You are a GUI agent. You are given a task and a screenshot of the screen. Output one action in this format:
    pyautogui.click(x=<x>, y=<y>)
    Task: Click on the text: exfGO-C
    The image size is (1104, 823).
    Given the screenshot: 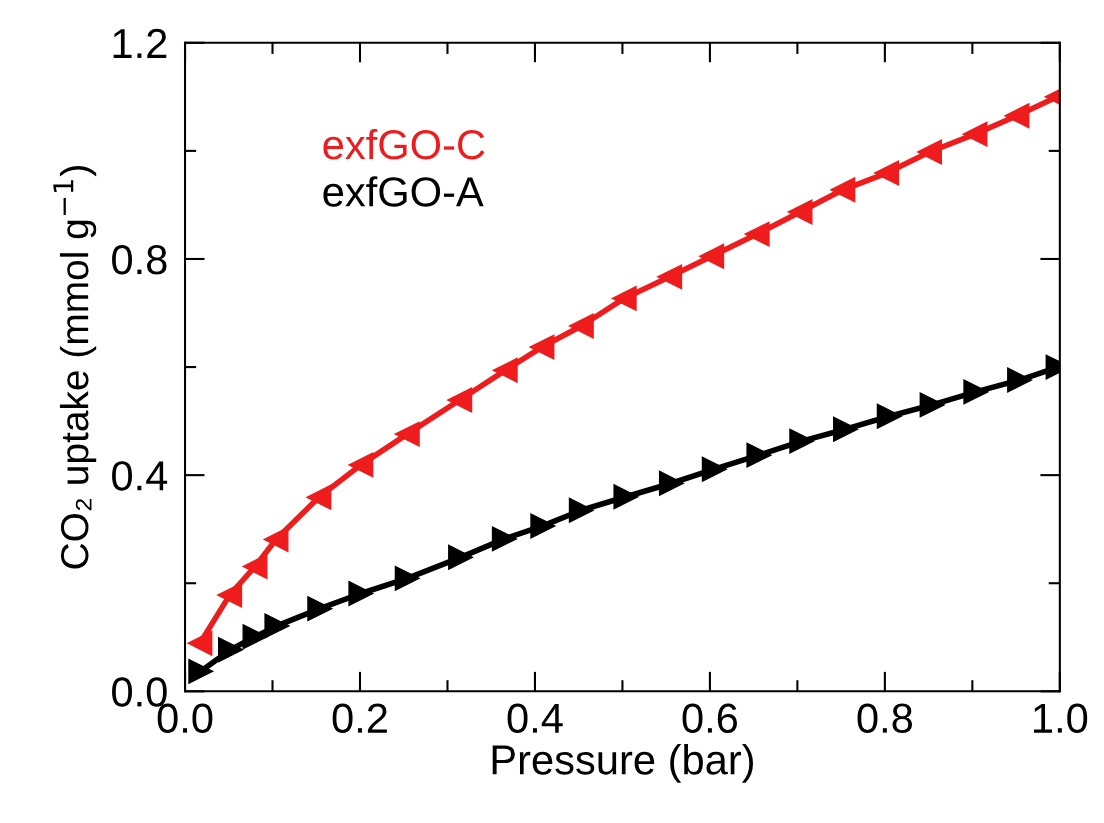 What is the action you would take?
    pyautogui.click(x=404, y=144)
    